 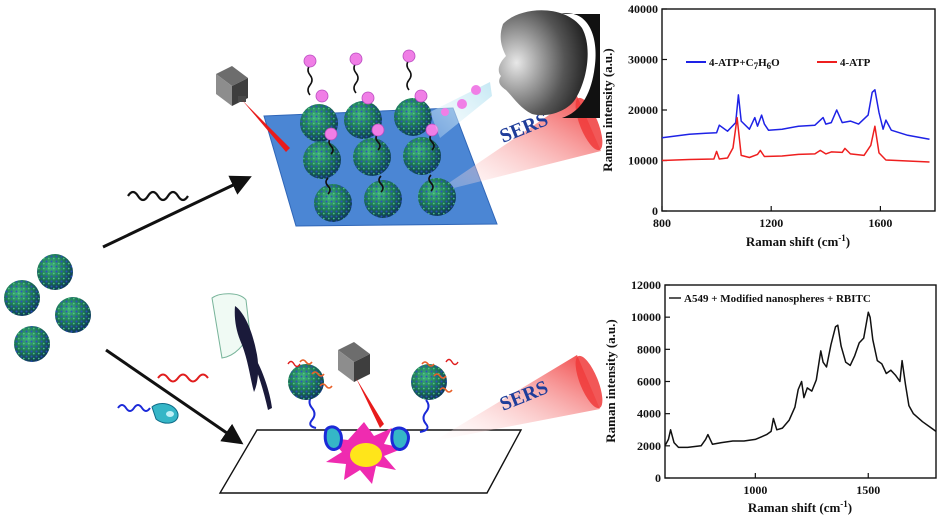 I want to click on y-tick-label: 30000, so click(x=643, y=60).